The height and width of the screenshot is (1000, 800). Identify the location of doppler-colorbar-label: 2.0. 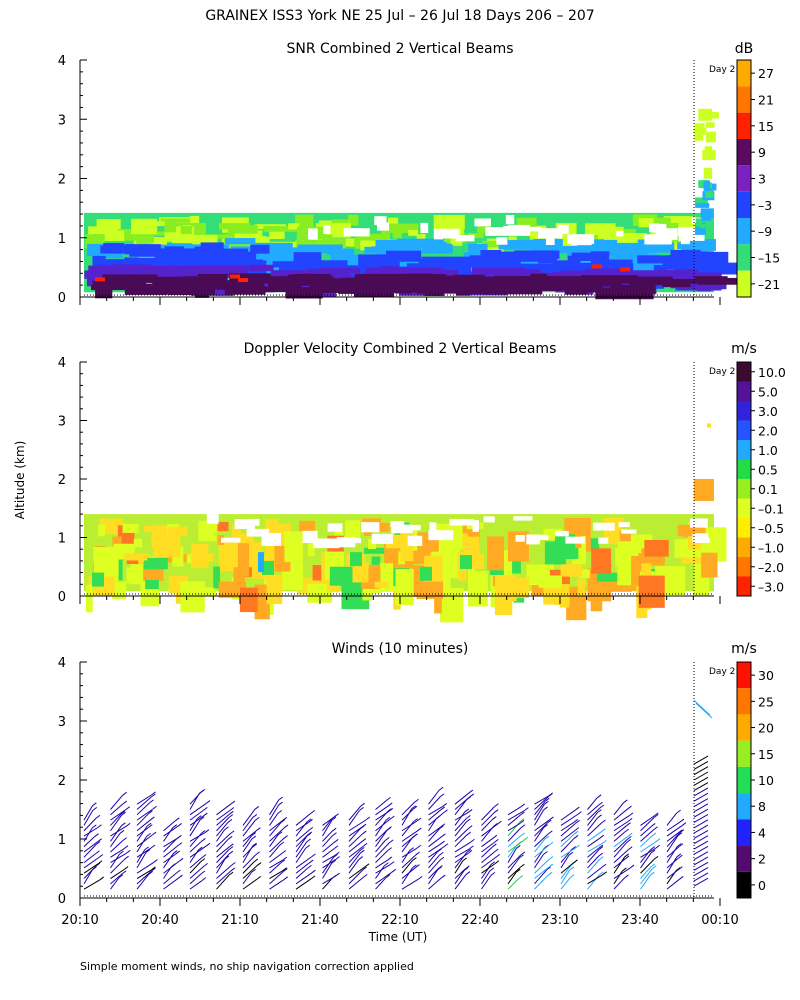
(768, 430).